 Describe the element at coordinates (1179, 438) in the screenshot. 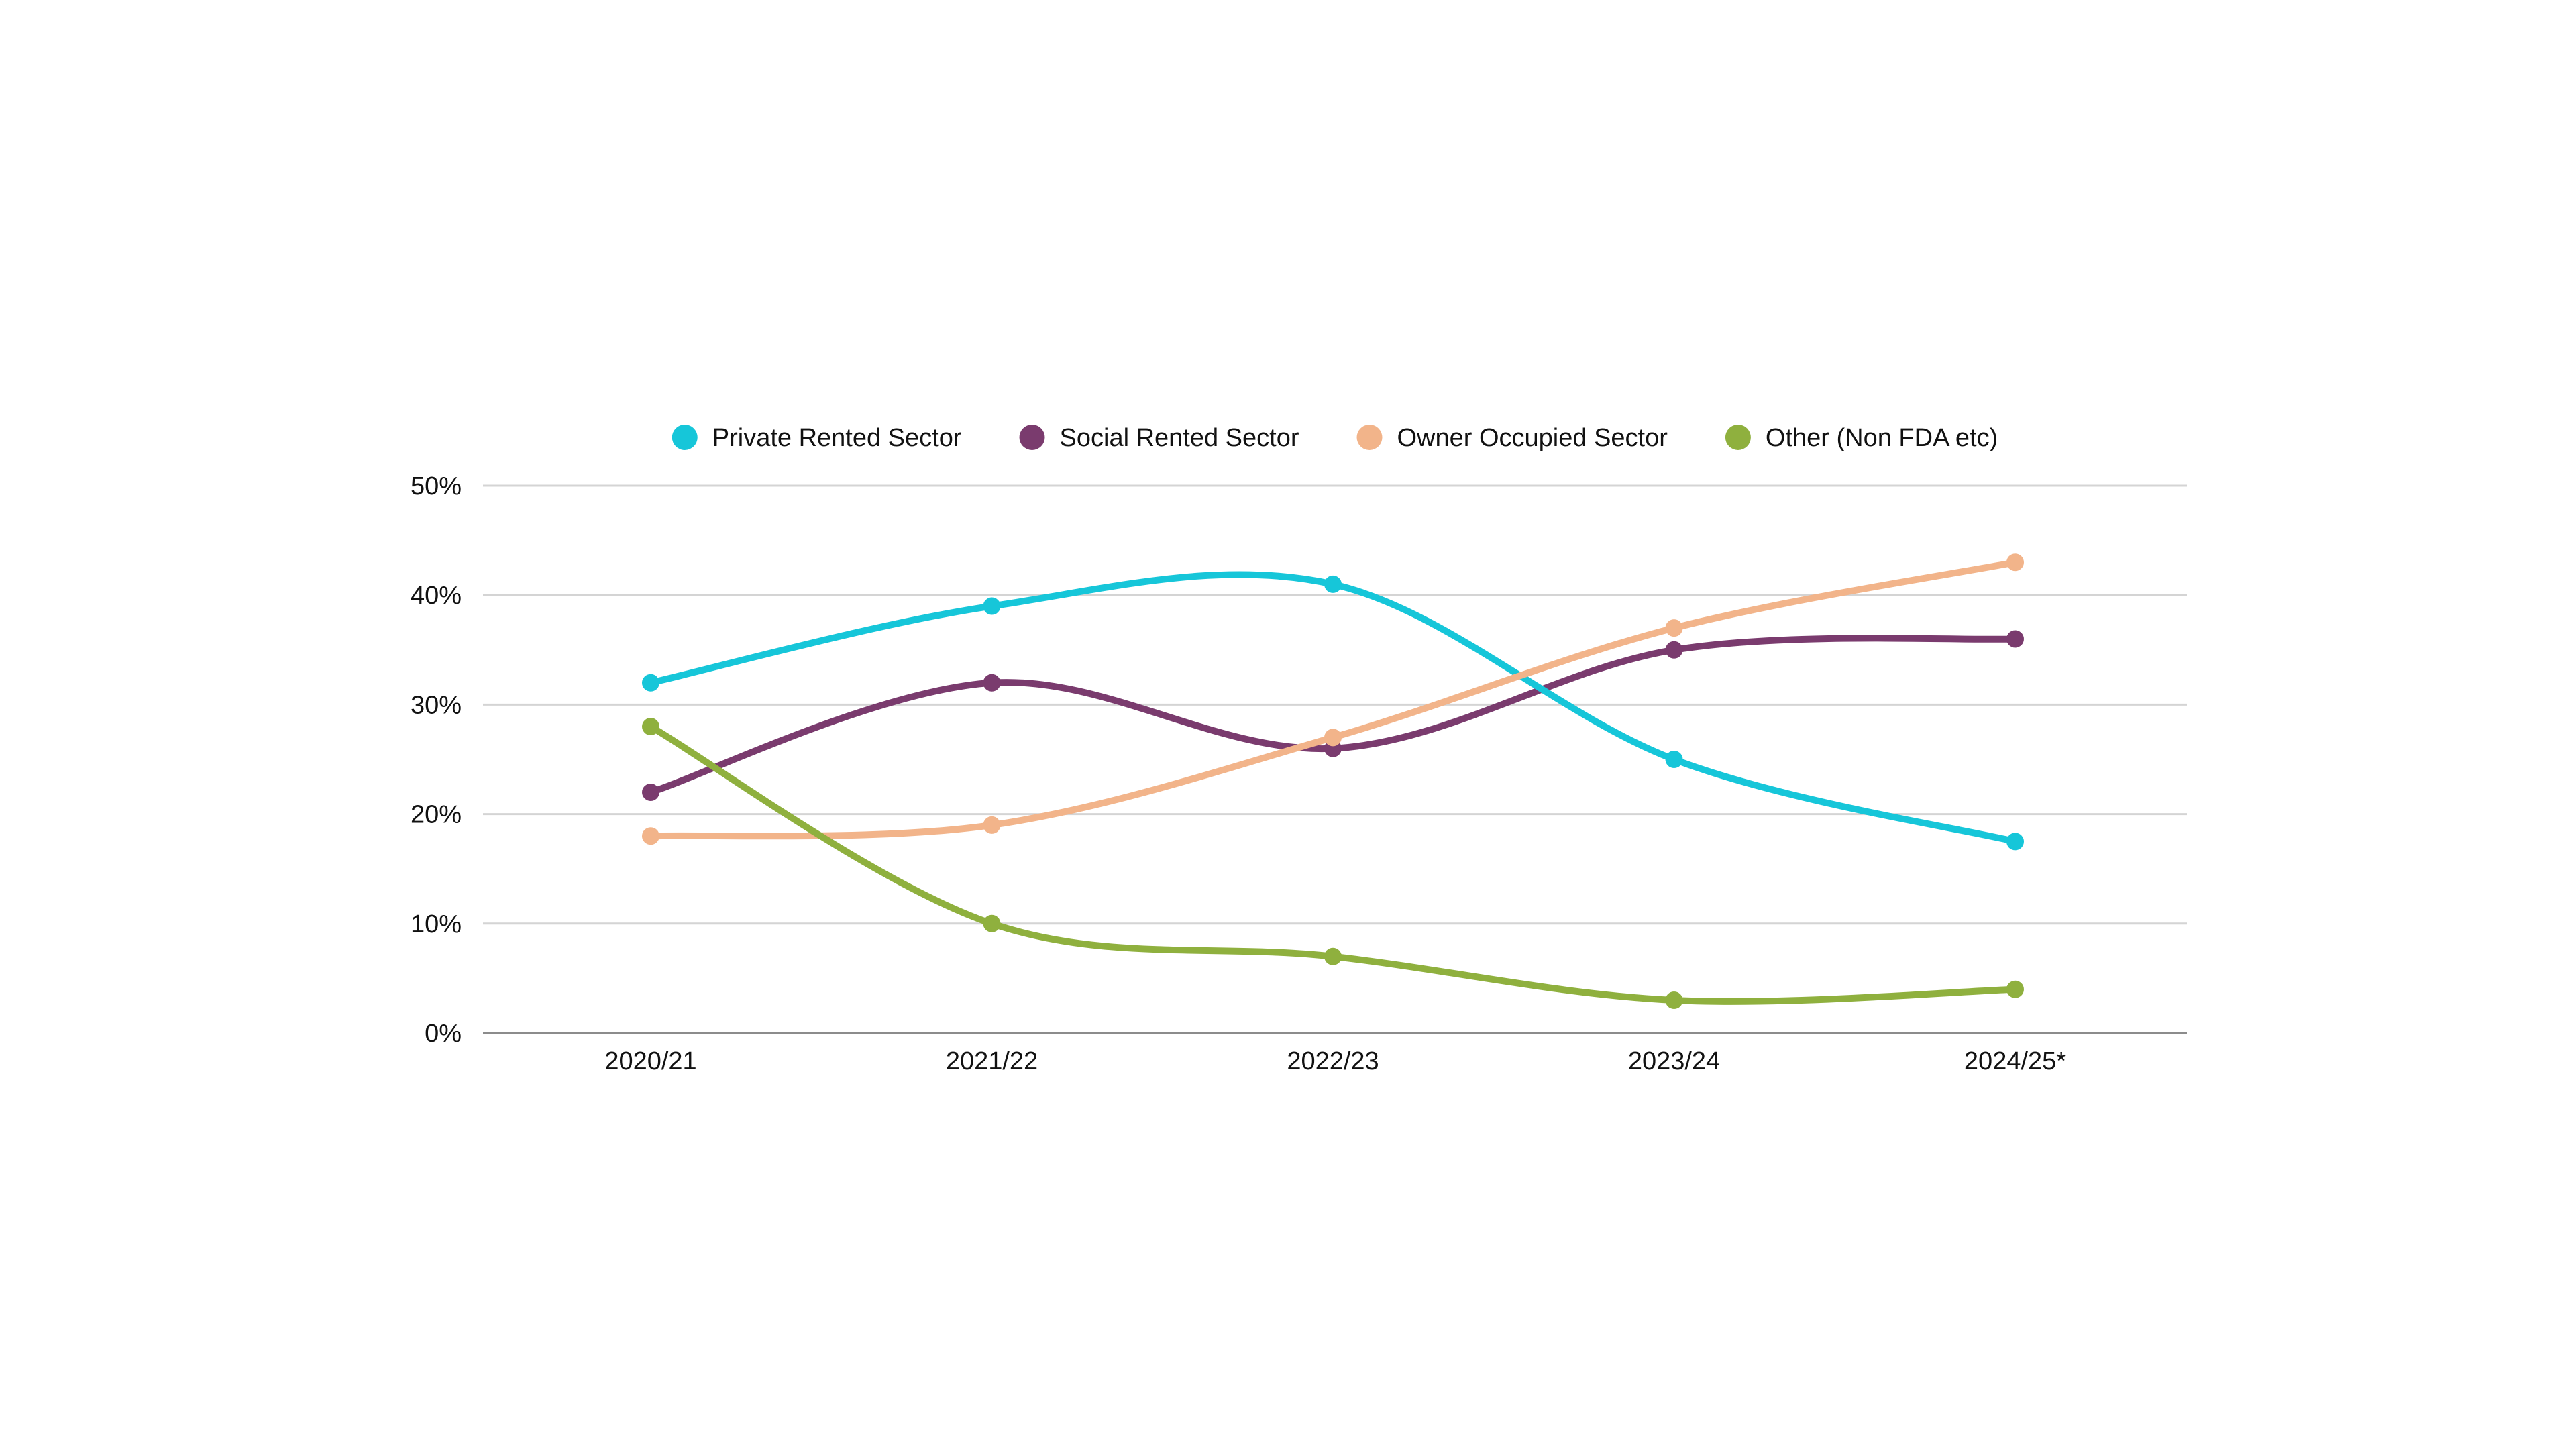

I see `legend-label: Social Rented Sector` at that location.